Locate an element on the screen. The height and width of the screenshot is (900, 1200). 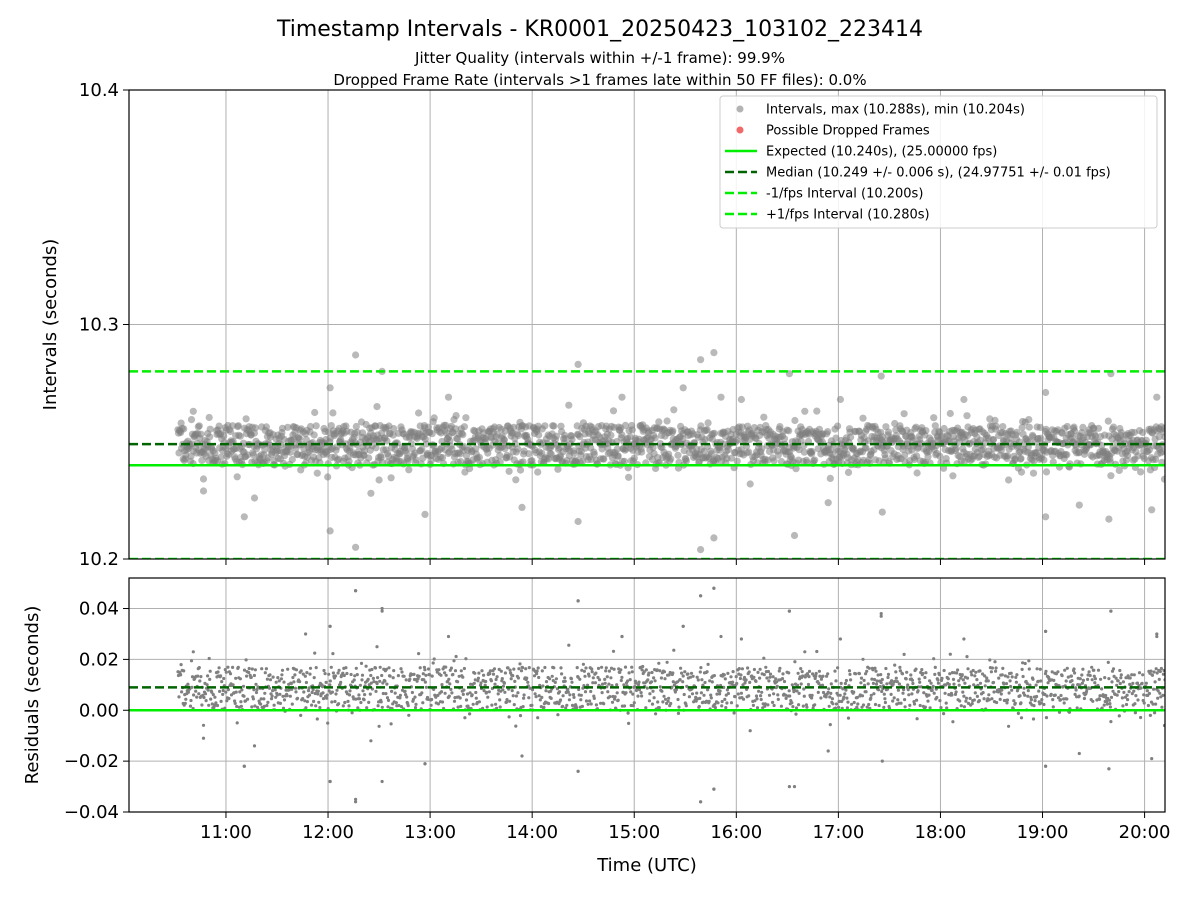
residuals-ytick-label: 0.04 is located at coordinates (99, 609).